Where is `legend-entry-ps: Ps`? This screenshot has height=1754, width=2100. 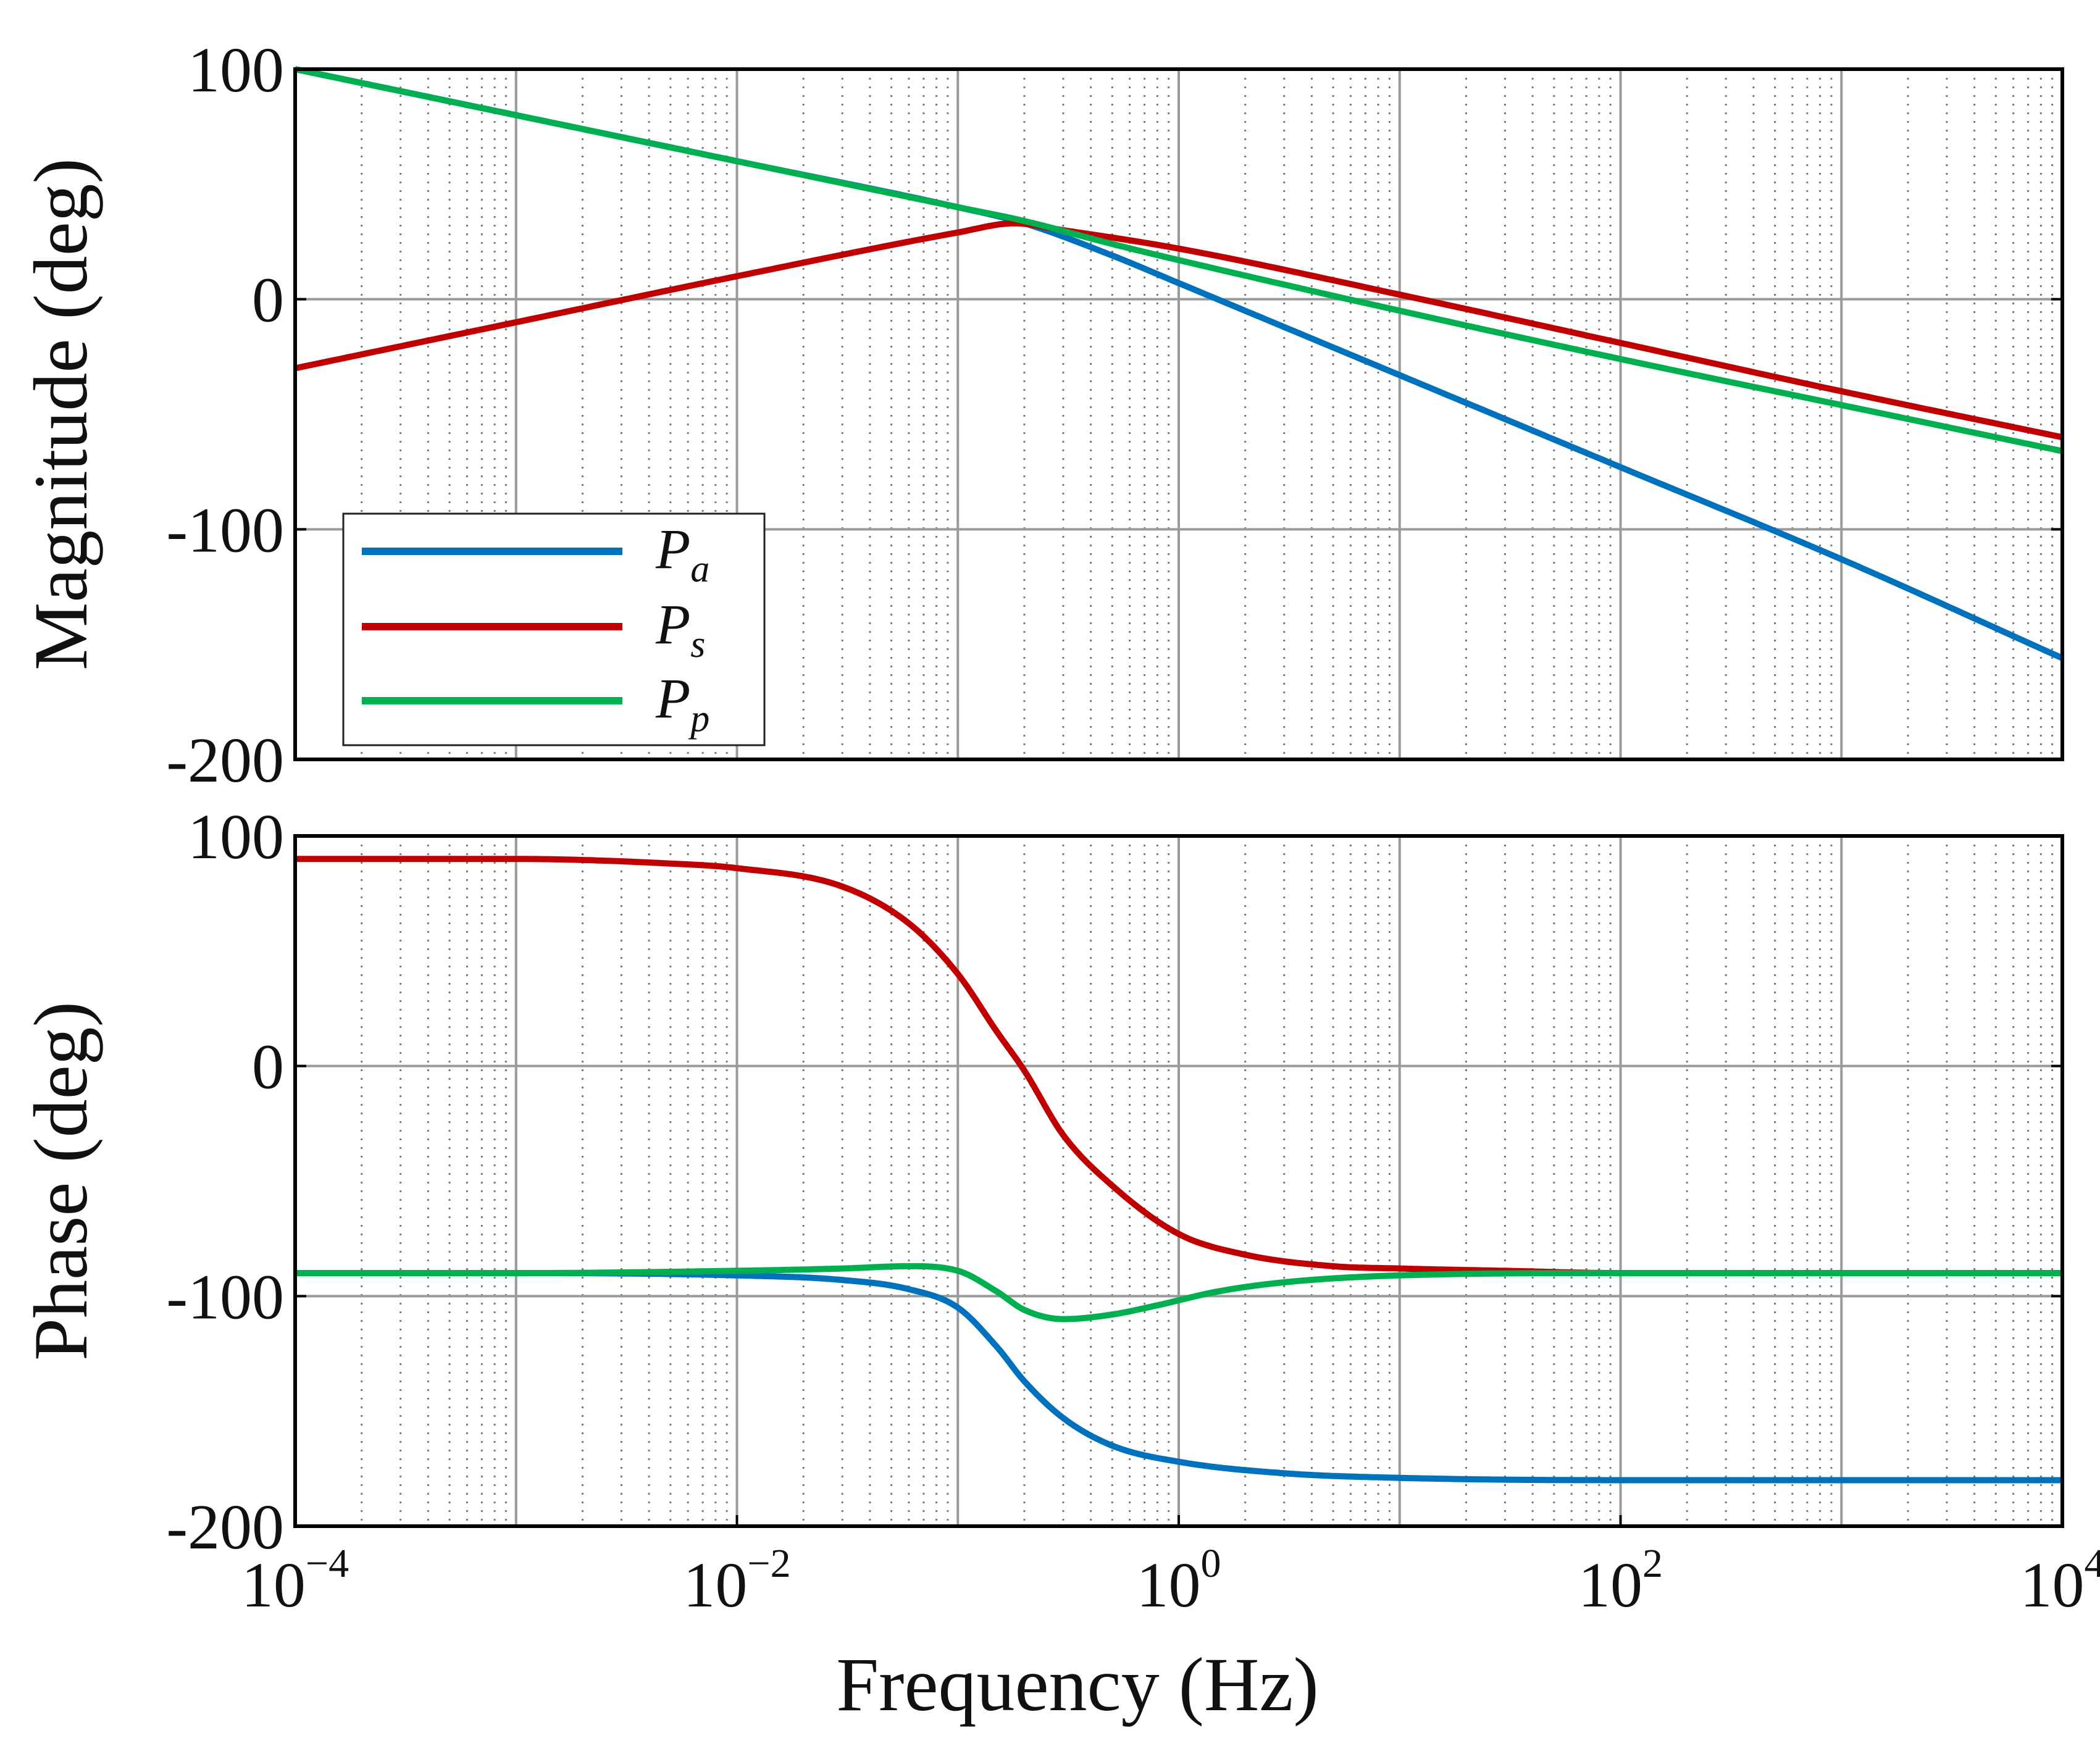
legend-entry-ps: Ps is located at coordinates (533, 629).